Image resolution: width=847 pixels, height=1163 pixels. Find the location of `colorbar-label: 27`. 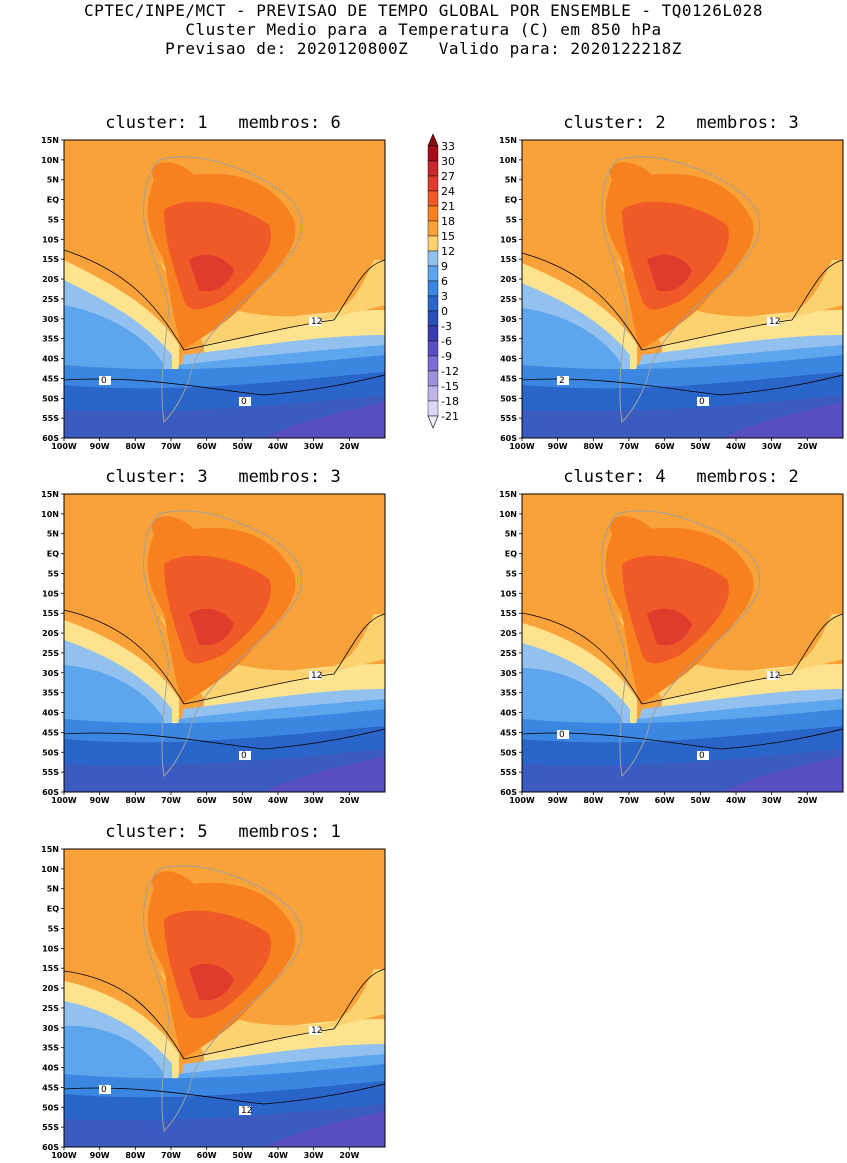

colorbar-label: 27 is located at coordinates (448, 176).